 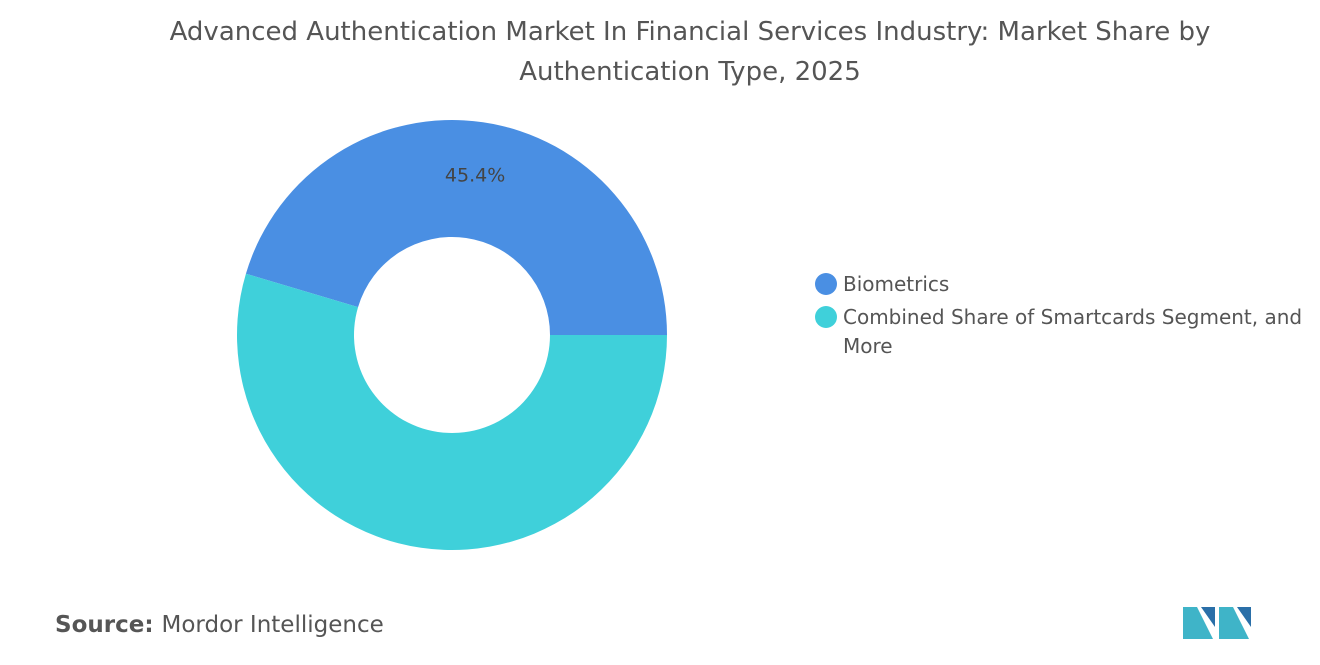 I want to click on data-label: 45.4%, so click(x=475, y=176).